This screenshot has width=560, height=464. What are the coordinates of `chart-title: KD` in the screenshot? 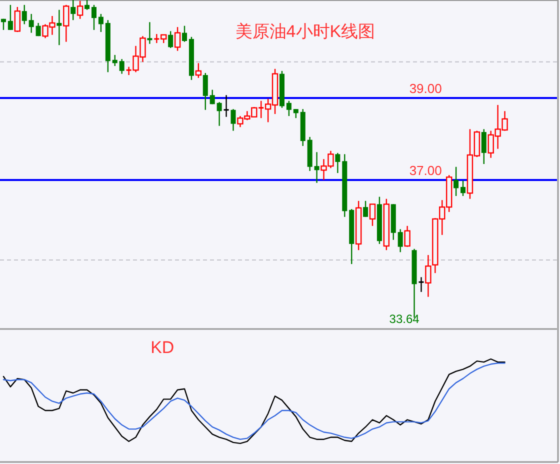 It's located at (162, 347).